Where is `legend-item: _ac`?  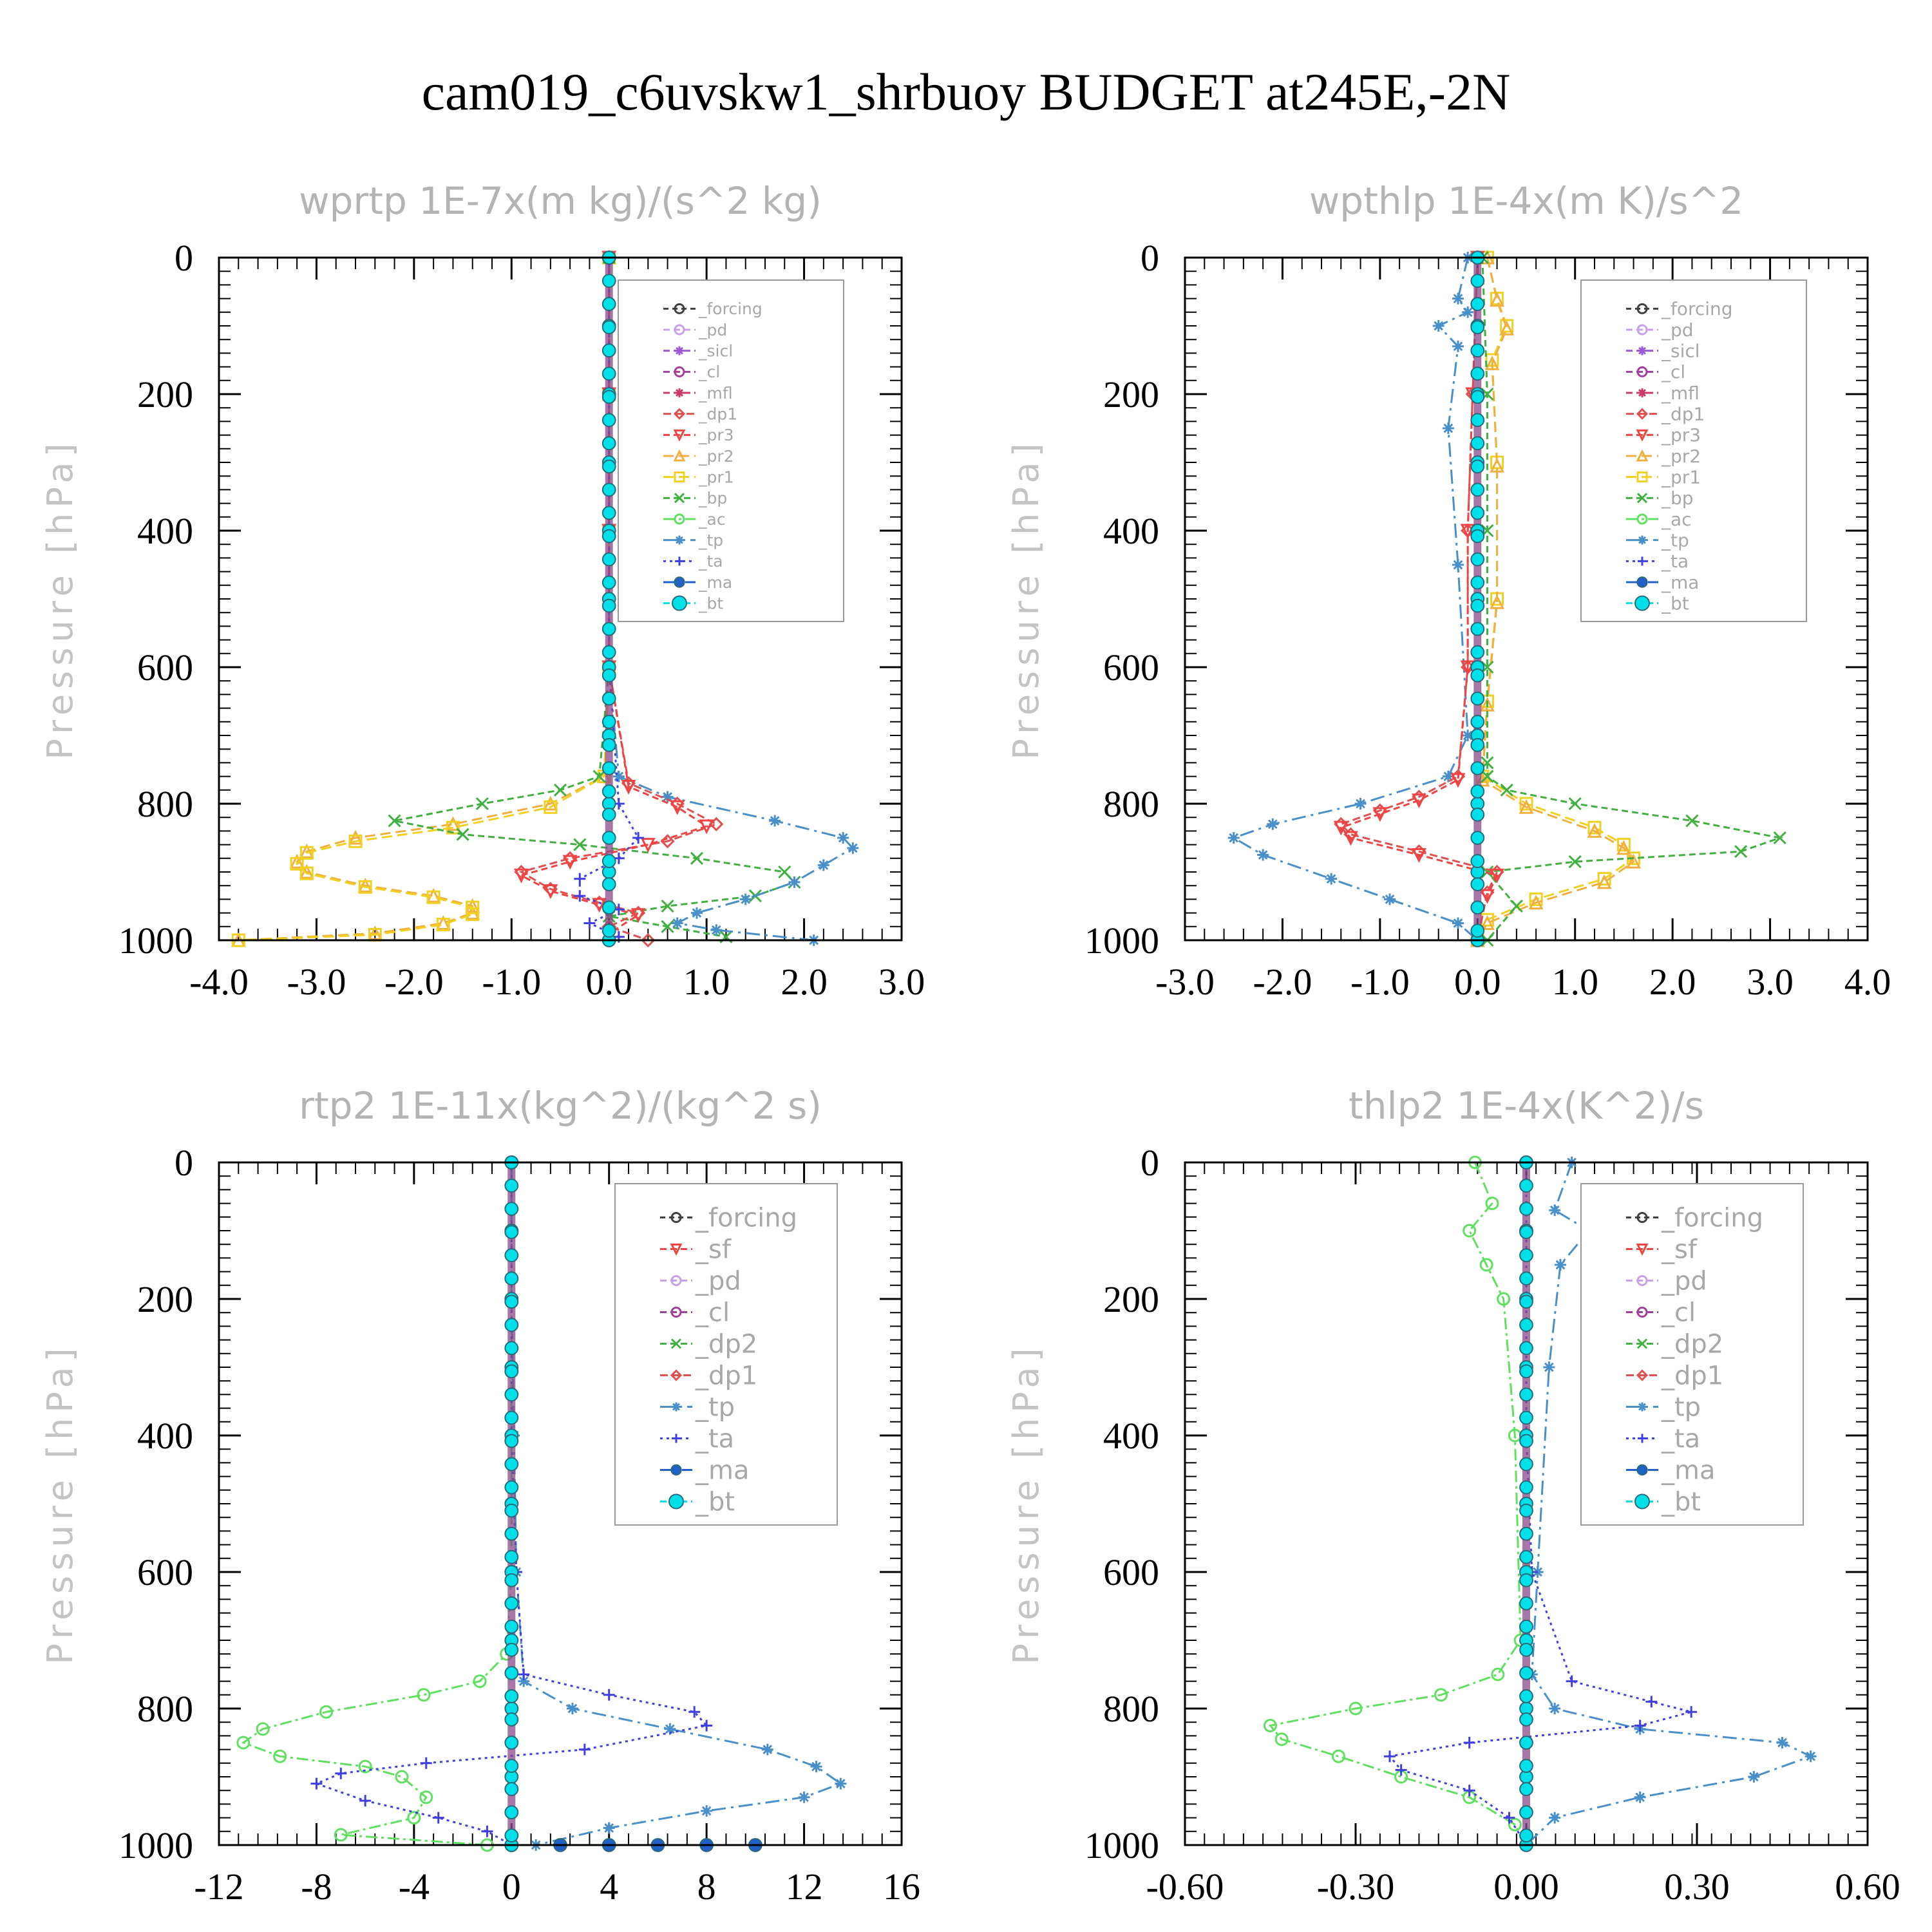 legend-item: _ac is located at coordinates (1659, 519).